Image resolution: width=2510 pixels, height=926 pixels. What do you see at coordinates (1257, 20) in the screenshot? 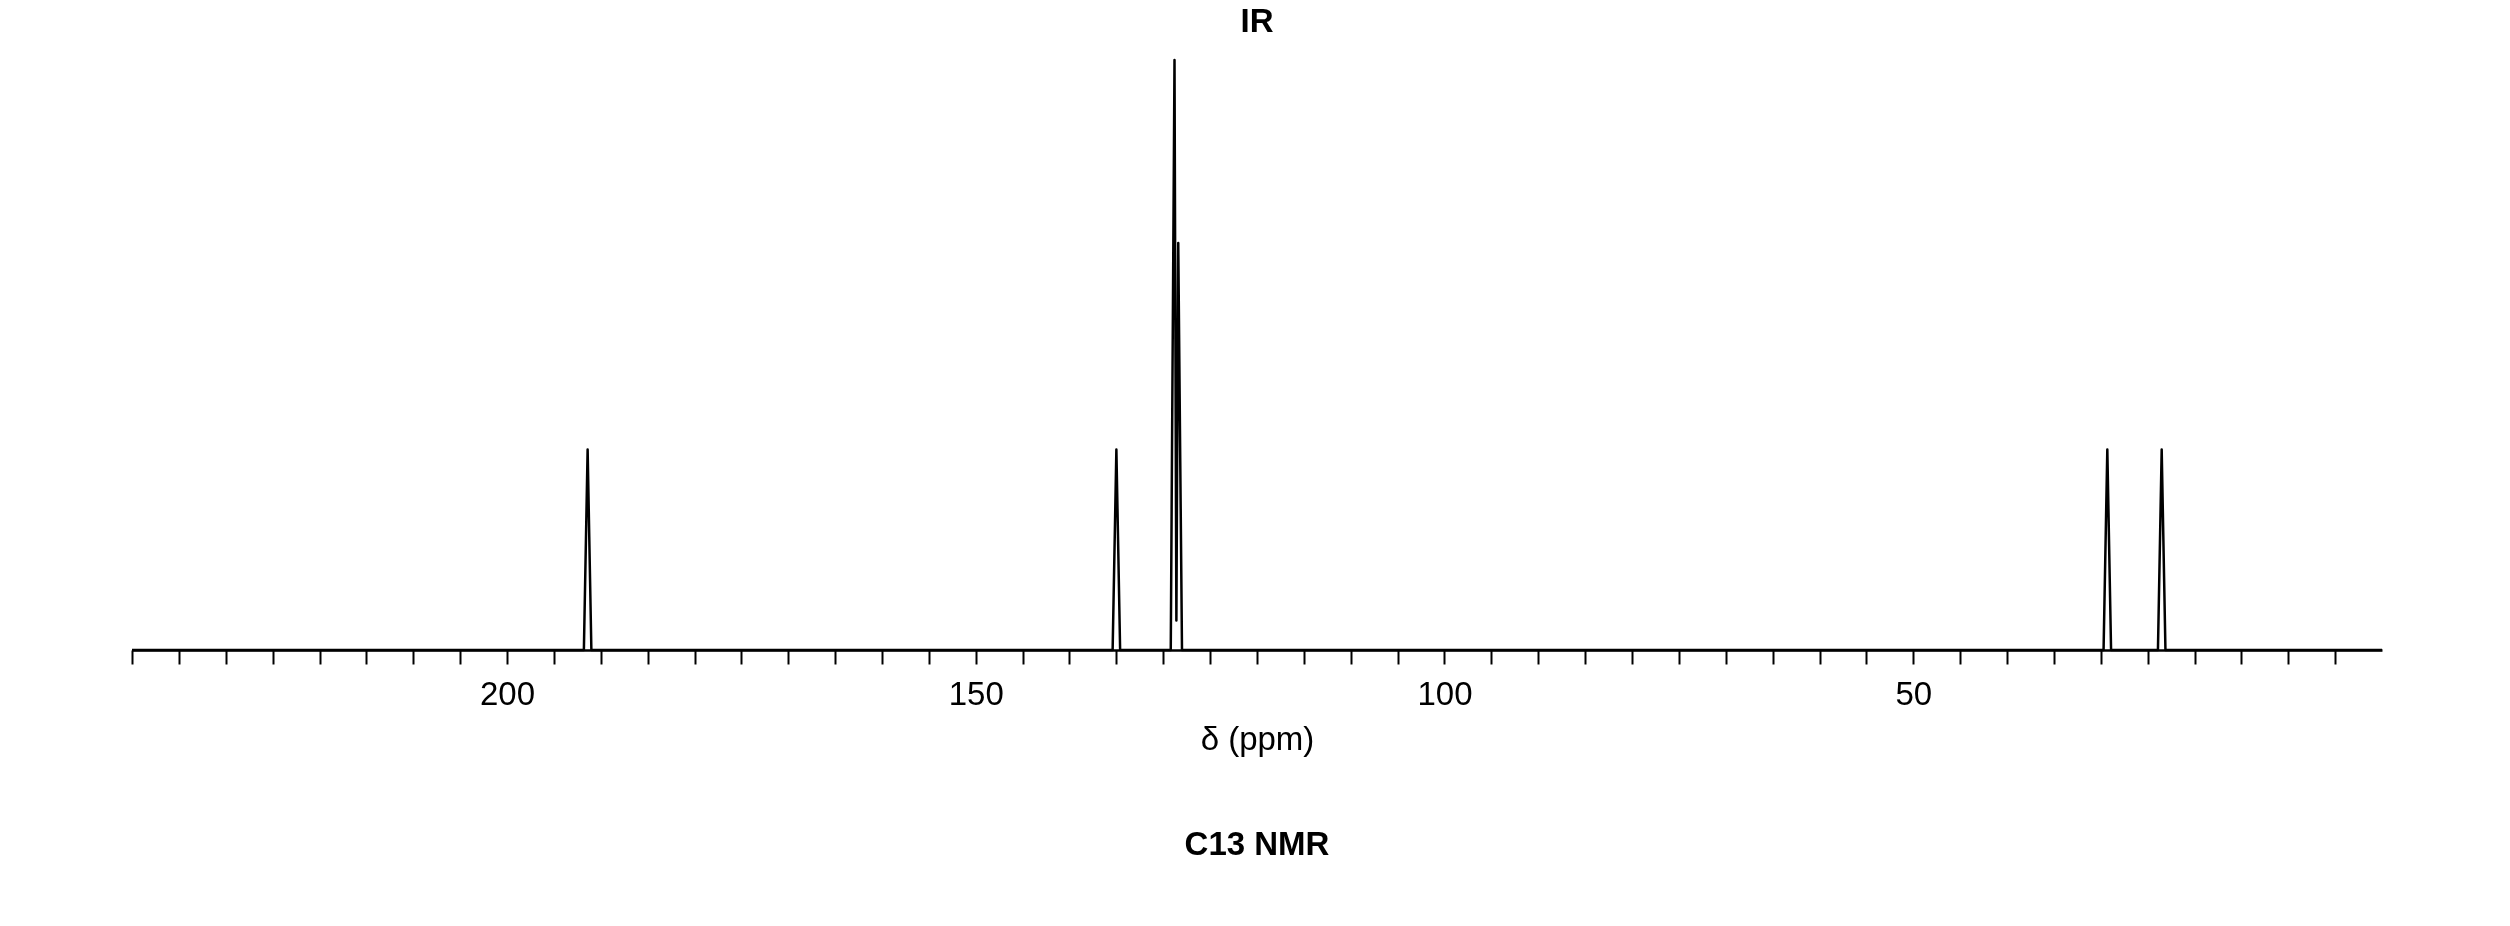
I see `chart-title: IR` at bounding box center [1257, 20].